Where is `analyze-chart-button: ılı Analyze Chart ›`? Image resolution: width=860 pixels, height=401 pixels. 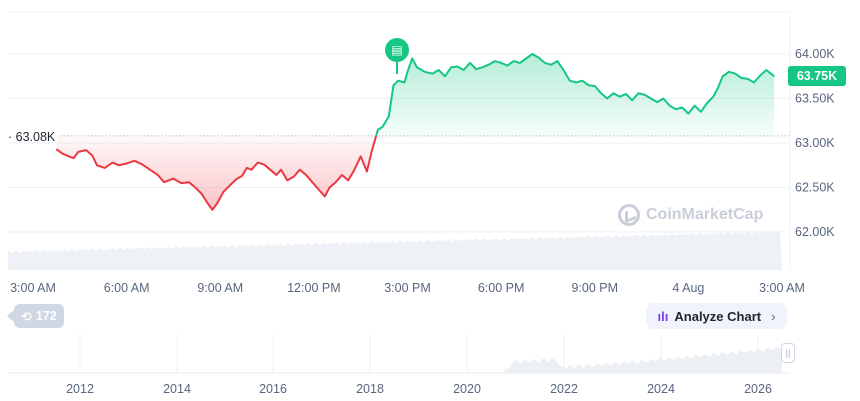 analyze-chart-button: ılı Analyze Chart › is located at coordinates (716, 316).